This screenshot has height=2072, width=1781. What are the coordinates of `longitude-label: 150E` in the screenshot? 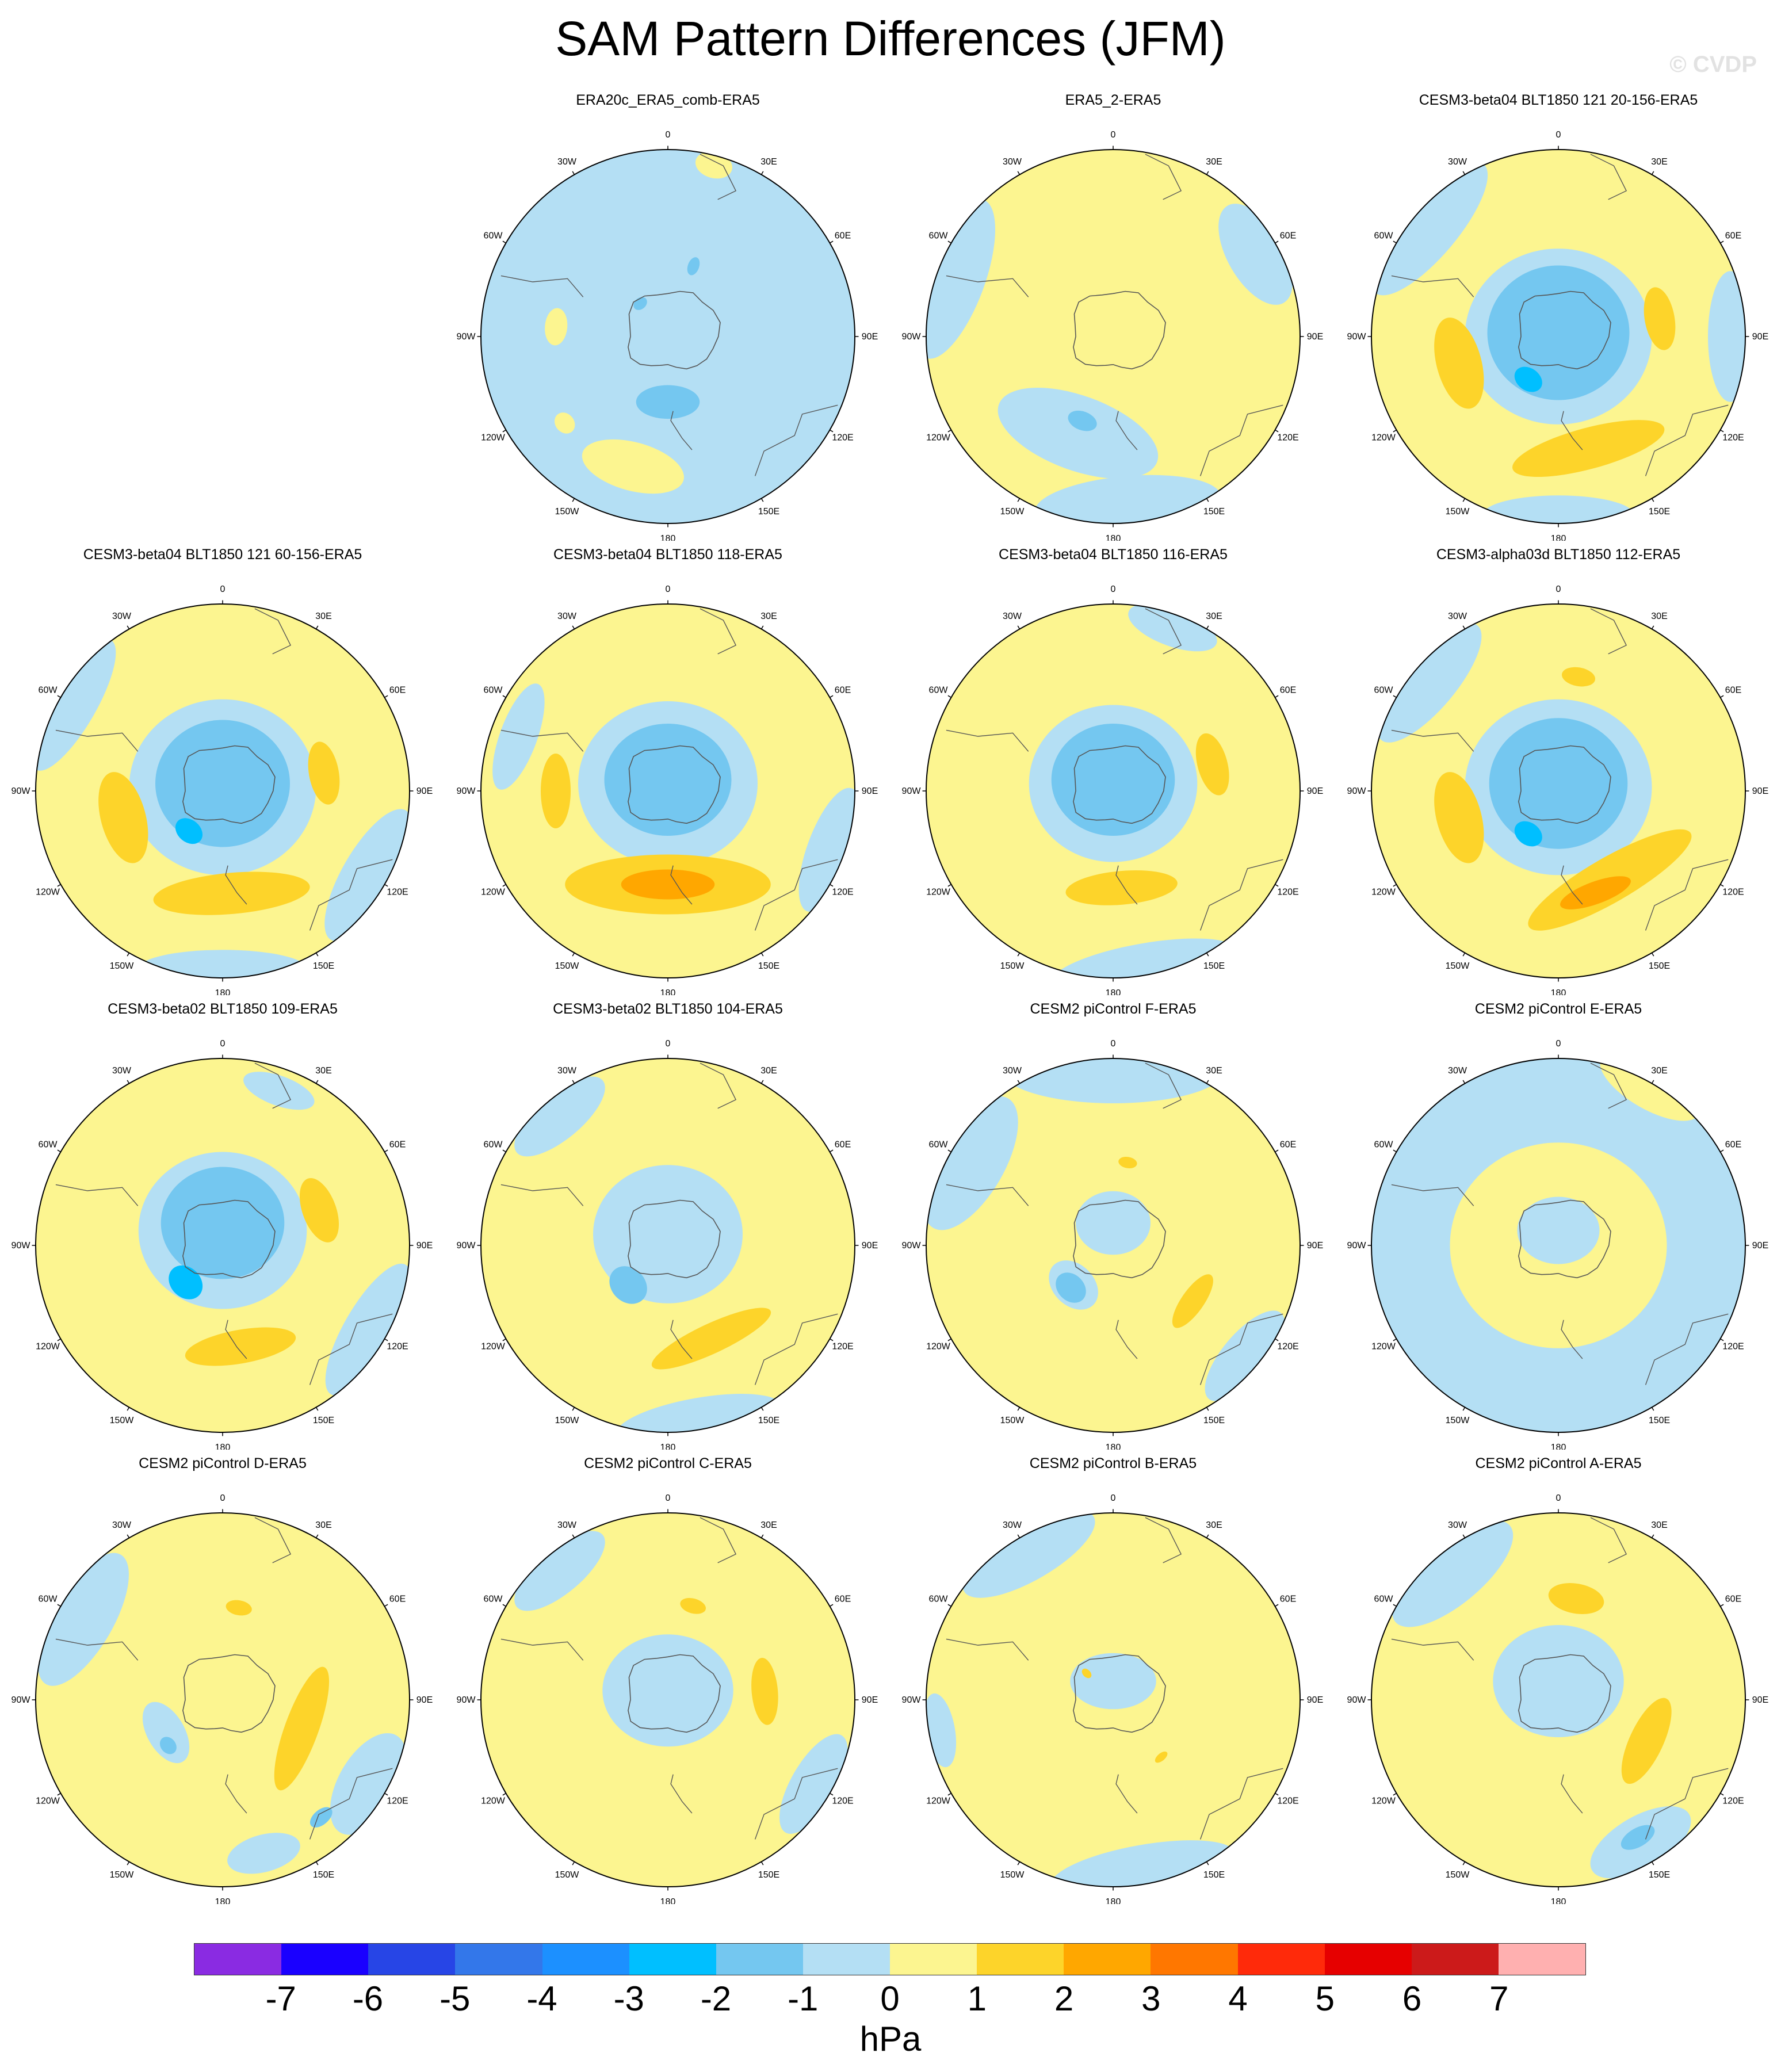 It's located at (323, 1421).